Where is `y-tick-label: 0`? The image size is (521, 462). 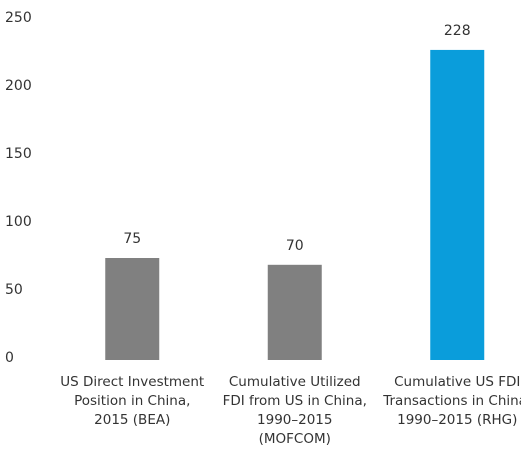 y-tick-label: 0 is located at coordinates (9, 358).